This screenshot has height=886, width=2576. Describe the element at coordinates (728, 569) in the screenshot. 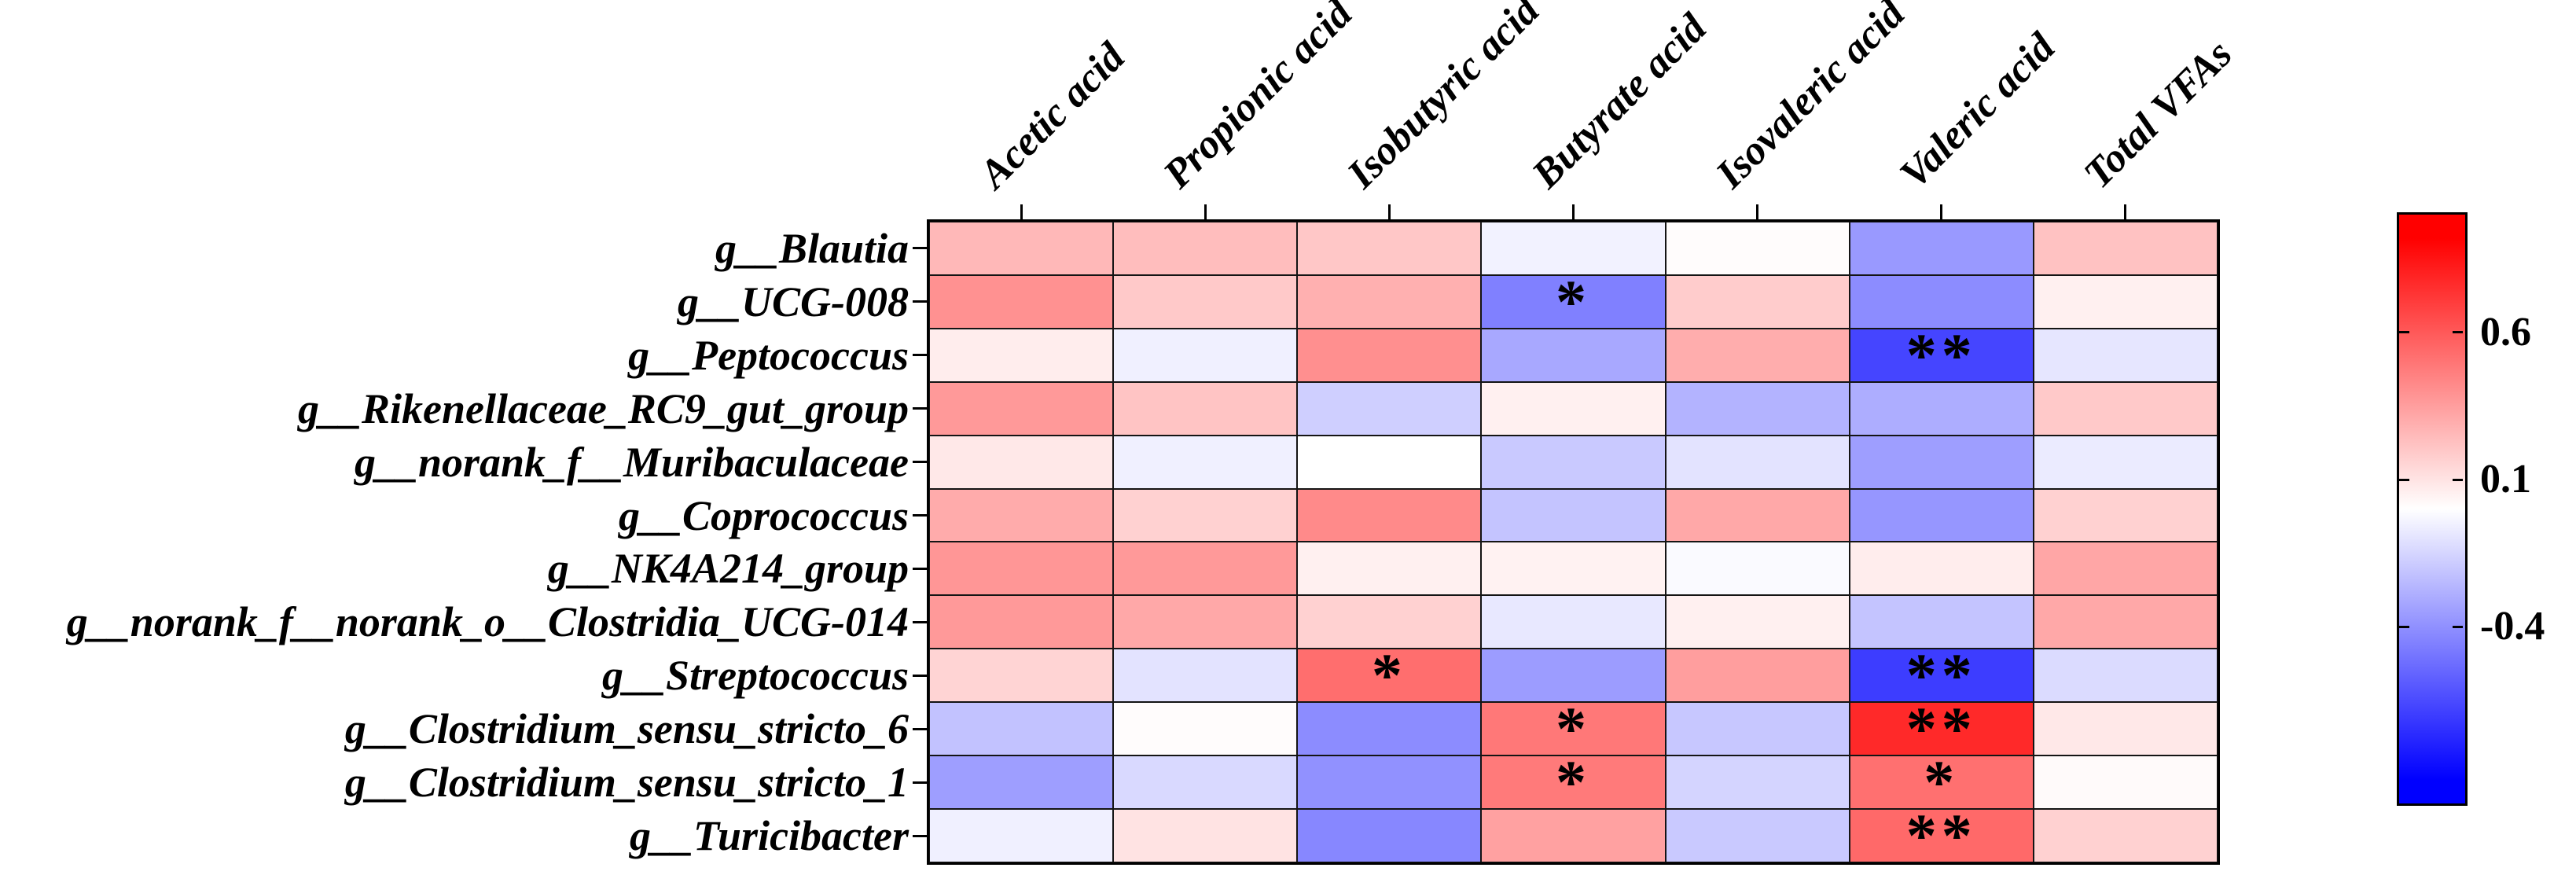

I see `row-label: g__NK4A214_group` at that location.